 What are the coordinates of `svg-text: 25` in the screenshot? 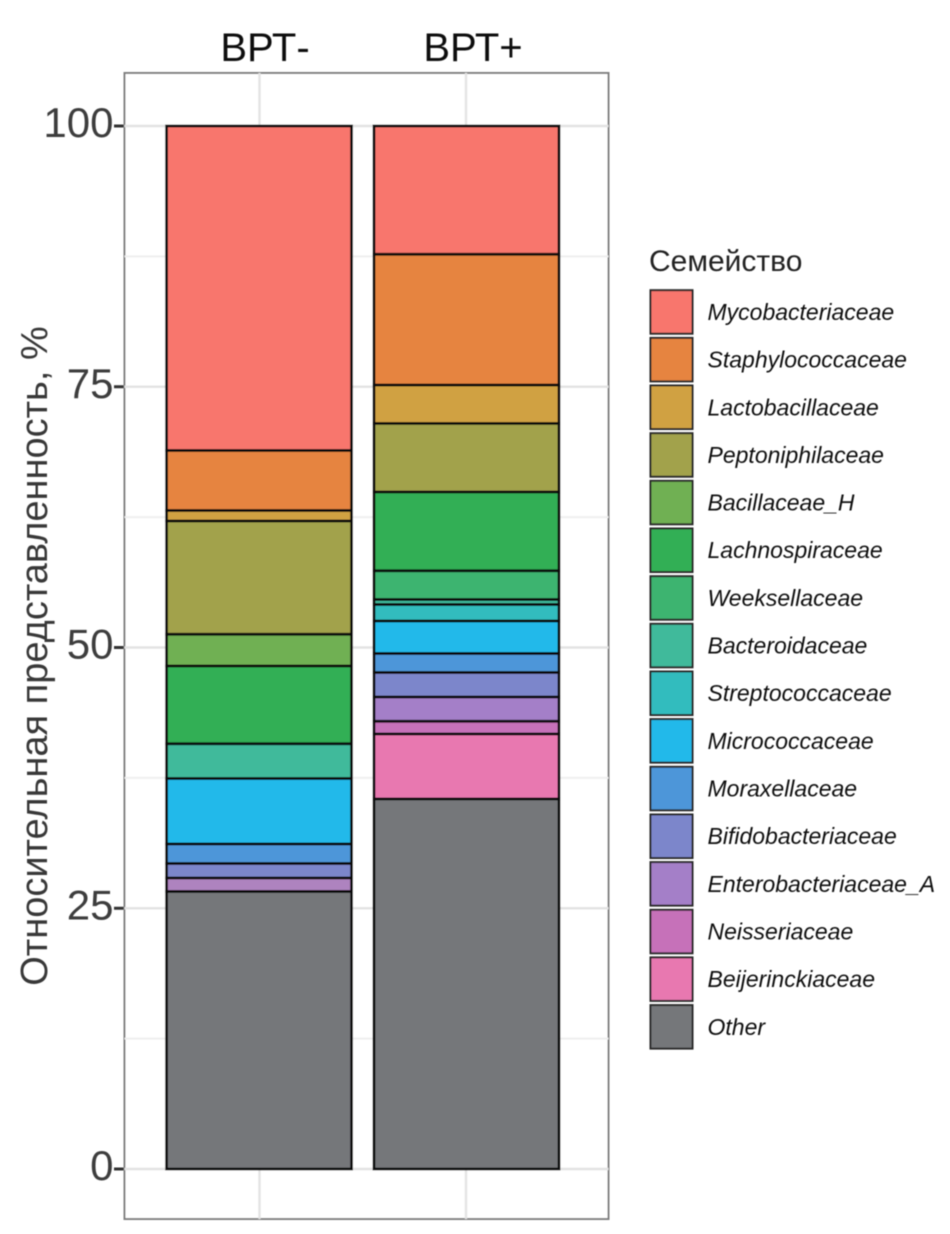 It's located at (90, 904).